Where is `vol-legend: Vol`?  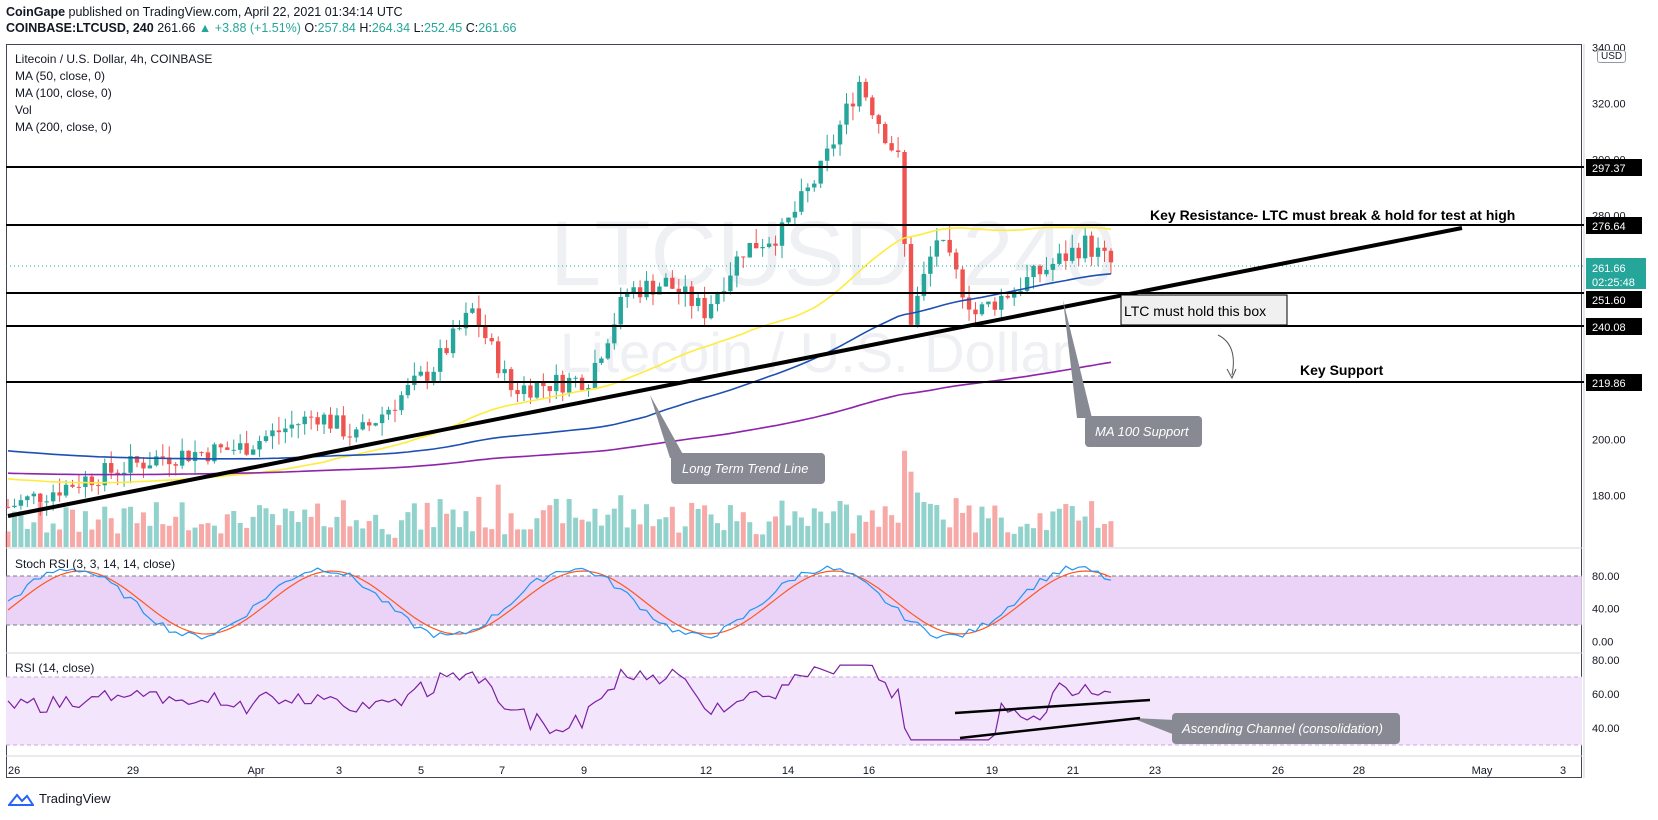
vol-legend: Vol is located at coordinates (23, 110).